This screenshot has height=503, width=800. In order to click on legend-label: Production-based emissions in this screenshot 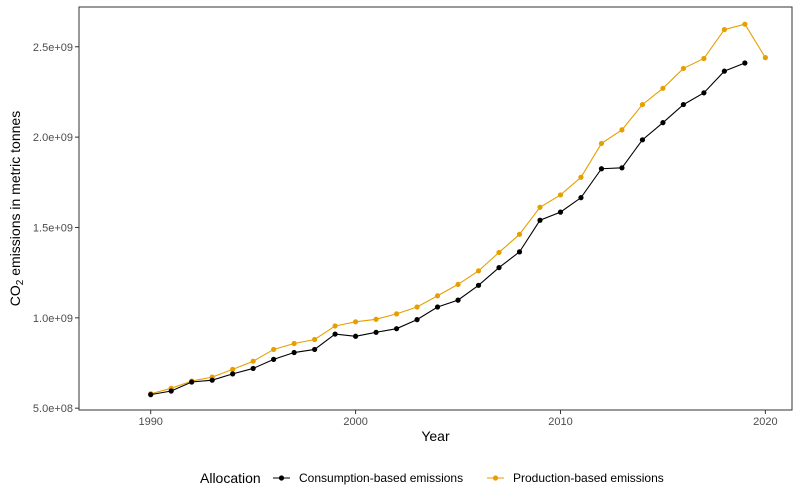, I will do `click(588, 478)`.